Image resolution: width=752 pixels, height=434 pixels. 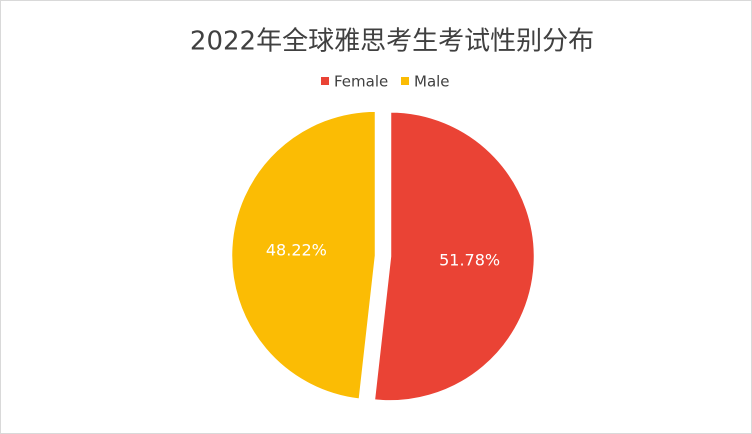 I want to click on legend-label: Female, so click(x=361, y=82).